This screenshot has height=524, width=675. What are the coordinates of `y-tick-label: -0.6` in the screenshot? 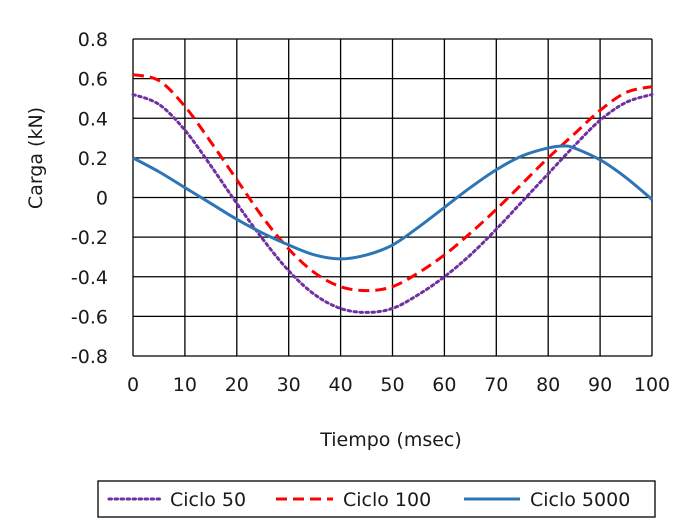 It's located at (89, 317).